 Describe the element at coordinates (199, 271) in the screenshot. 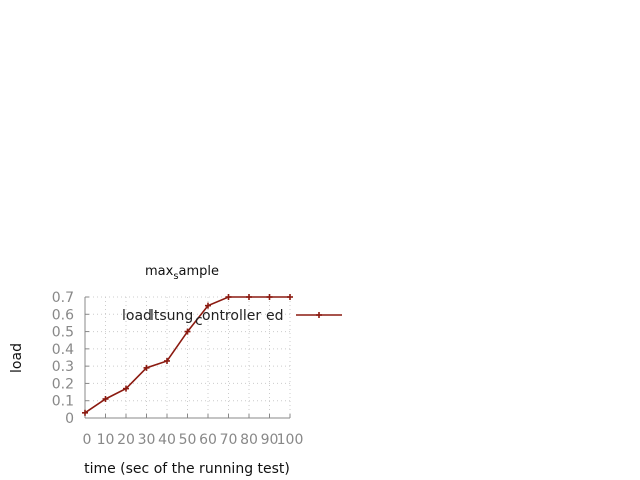

I see `chart-title-rest: ample` at that location.